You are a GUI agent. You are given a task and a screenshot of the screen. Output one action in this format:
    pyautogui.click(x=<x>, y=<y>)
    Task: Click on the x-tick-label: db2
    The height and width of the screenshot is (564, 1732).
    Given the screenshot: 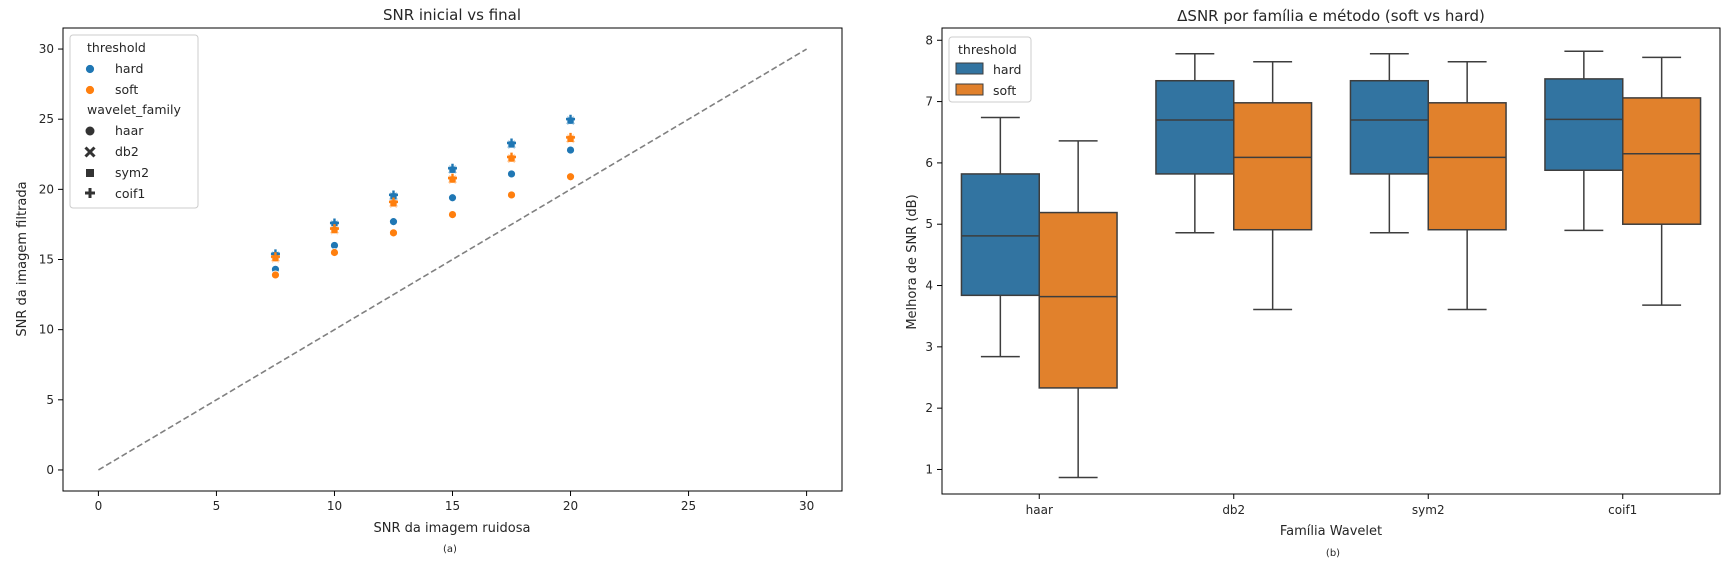 What is the action you would take?
    pyautogui.click(x=1233, y=510)
    